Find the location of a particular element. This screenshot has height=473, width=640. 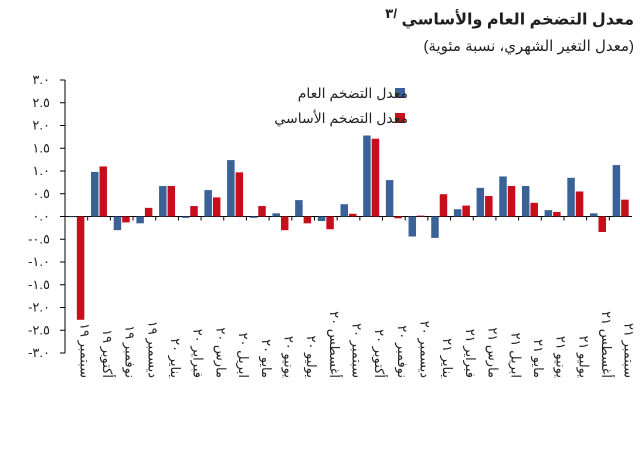

x-category-label: يوليو ٢٠ is located at coordinates (311, 356).